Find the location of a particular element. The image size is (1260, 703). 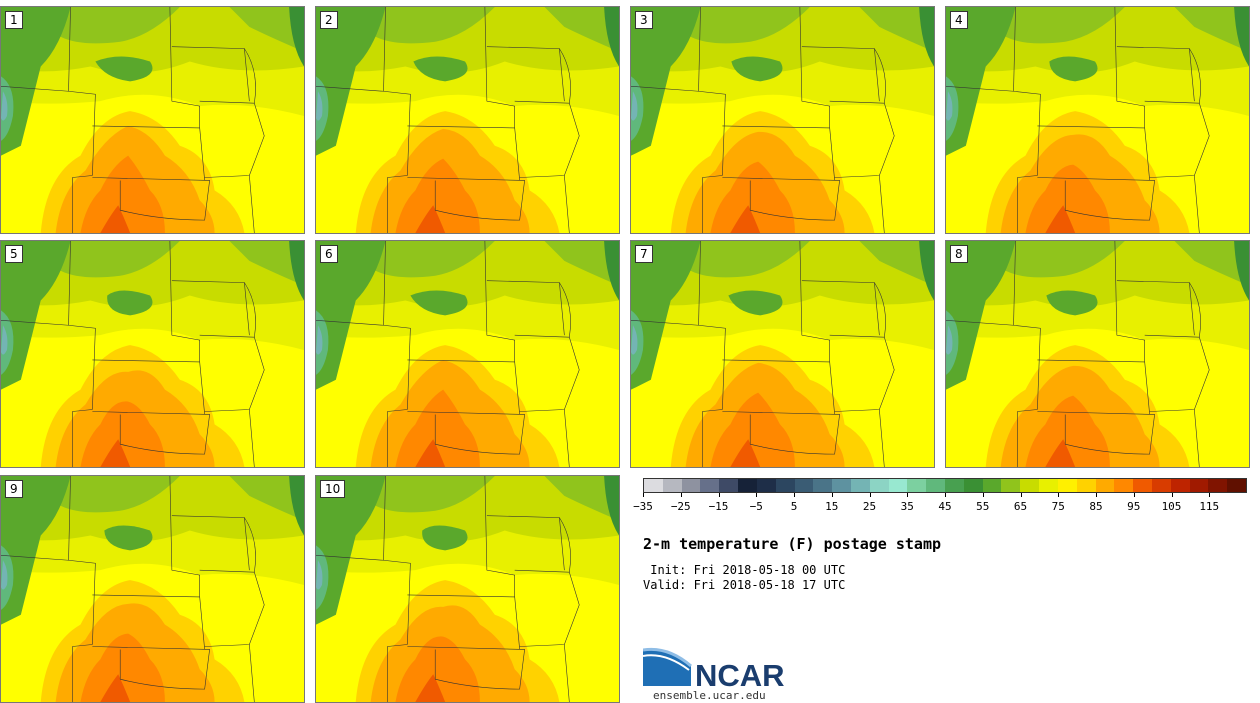

colorbar-tick-label: −35 is located at coordinates (643, 506).